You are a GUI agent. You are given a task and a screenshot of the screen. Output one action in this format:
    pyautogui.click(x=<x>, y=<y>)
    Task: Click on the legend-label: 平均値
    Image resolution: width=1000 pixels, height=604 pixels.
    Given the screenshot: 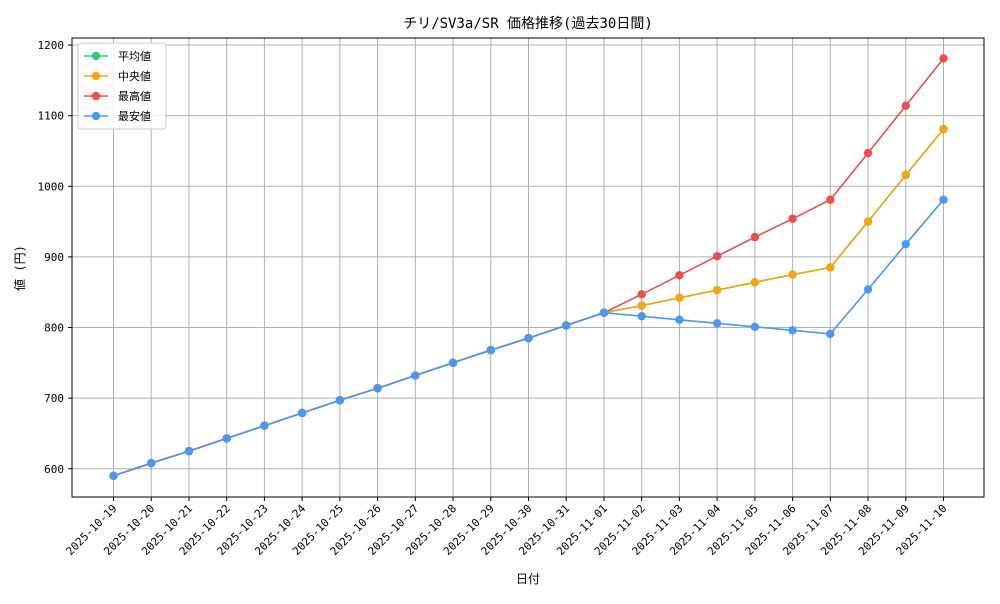 What is the action you would take?
    pyautogui.click(x=134, y=56)
    